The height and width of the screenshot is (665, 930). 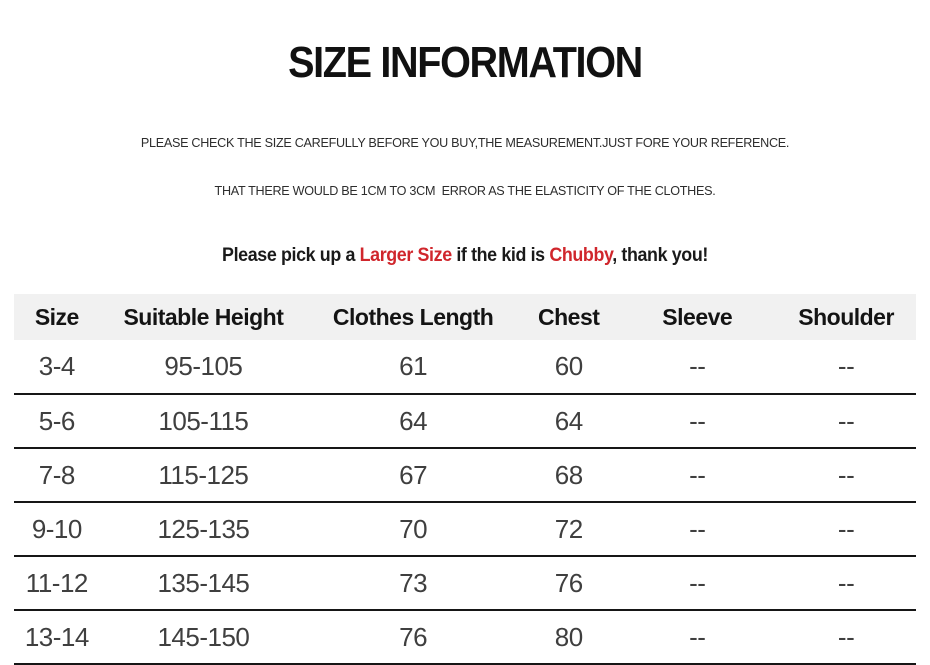 What do you see at coordinates (57, 582) in the screenshot?
I see `cell-size: 11-12` at bounding box center [57, 582].